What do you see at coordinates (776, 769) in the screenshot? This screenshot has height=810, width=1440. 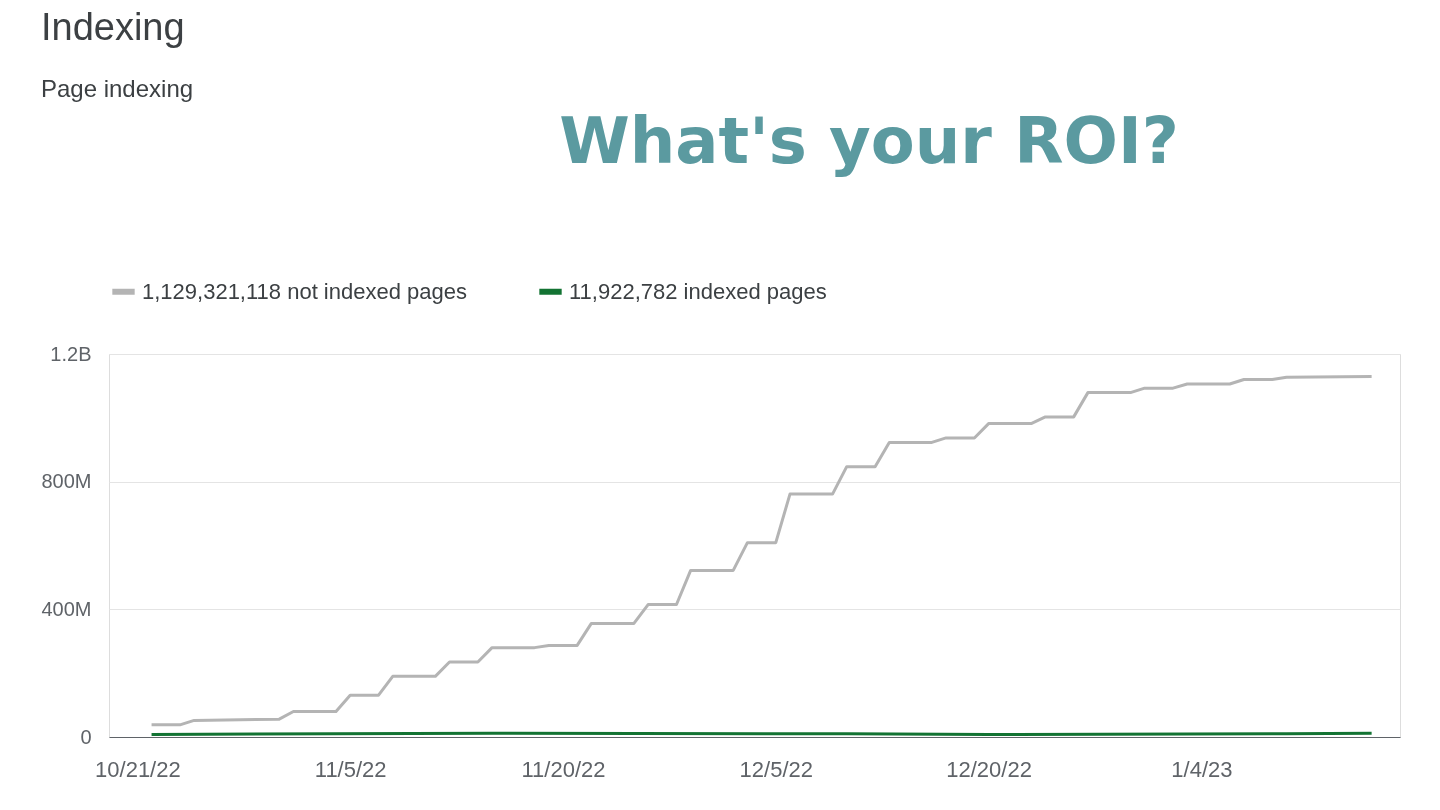 I see `x-tick-label: 12/5/22` at bounding box center [776, 769].